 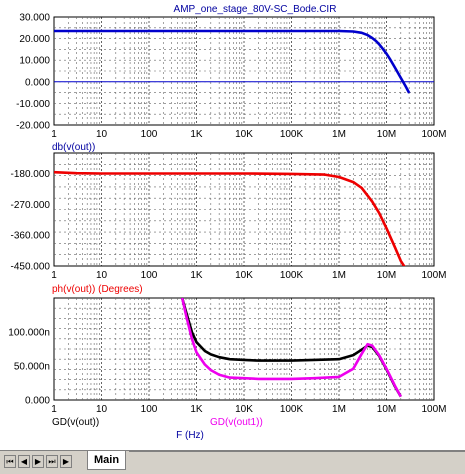 What do you see at coordinates (255, 9) in the screenshot?
I see `chart-title: AMP_one_stage_80V-SC_Bode.CIR` at bounding box center [255, 9].